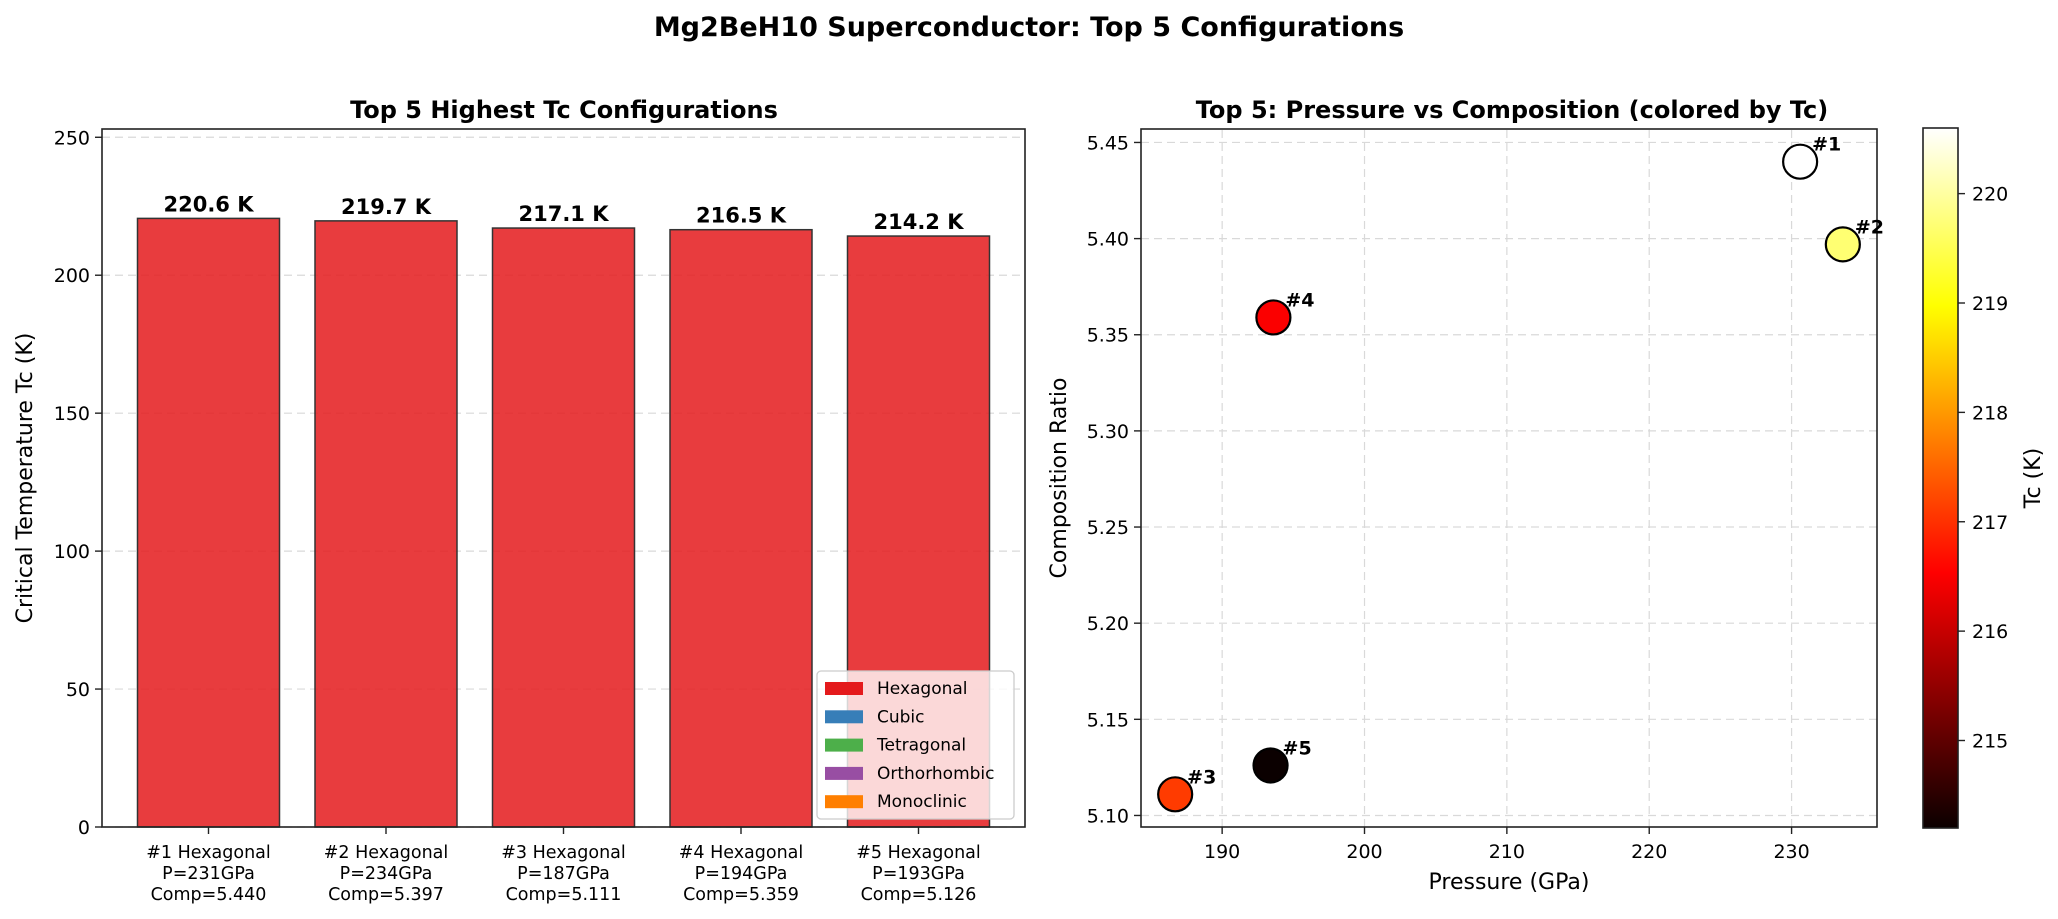 Image resolution: width=2058 pixels, height=919 pixels. Describe the element at coordinates (921, 746) in the screenshot. I see `legend-label: Tetragonal` at that location.